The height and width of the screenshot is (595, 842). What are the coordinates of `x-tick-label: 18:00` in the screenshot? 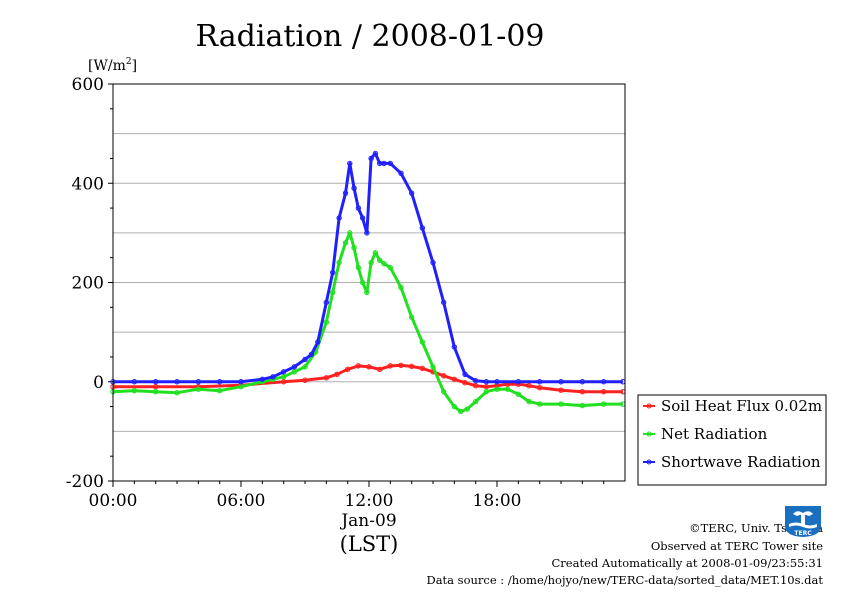 It's located at (497, 501).